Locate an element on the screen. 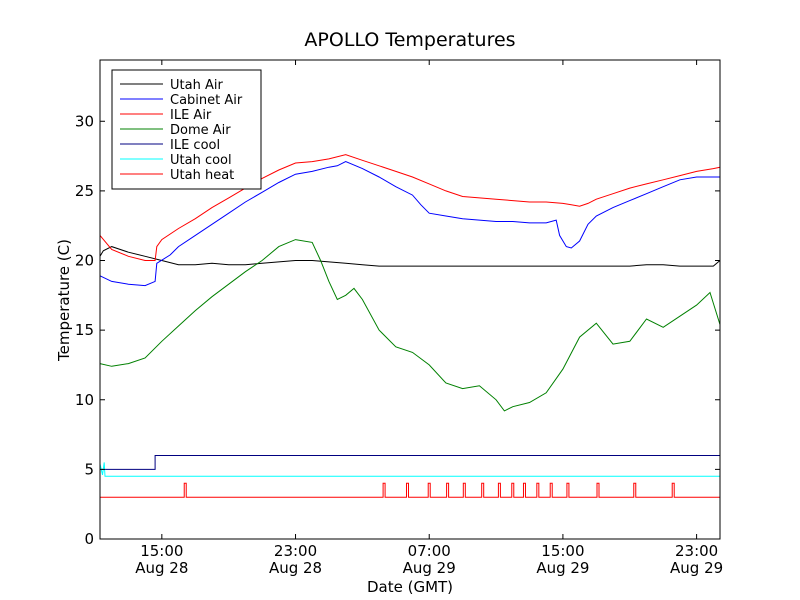 The image size is (800, 600). x-axis-title: Date (GMT) is located at coordinates (410, 587).